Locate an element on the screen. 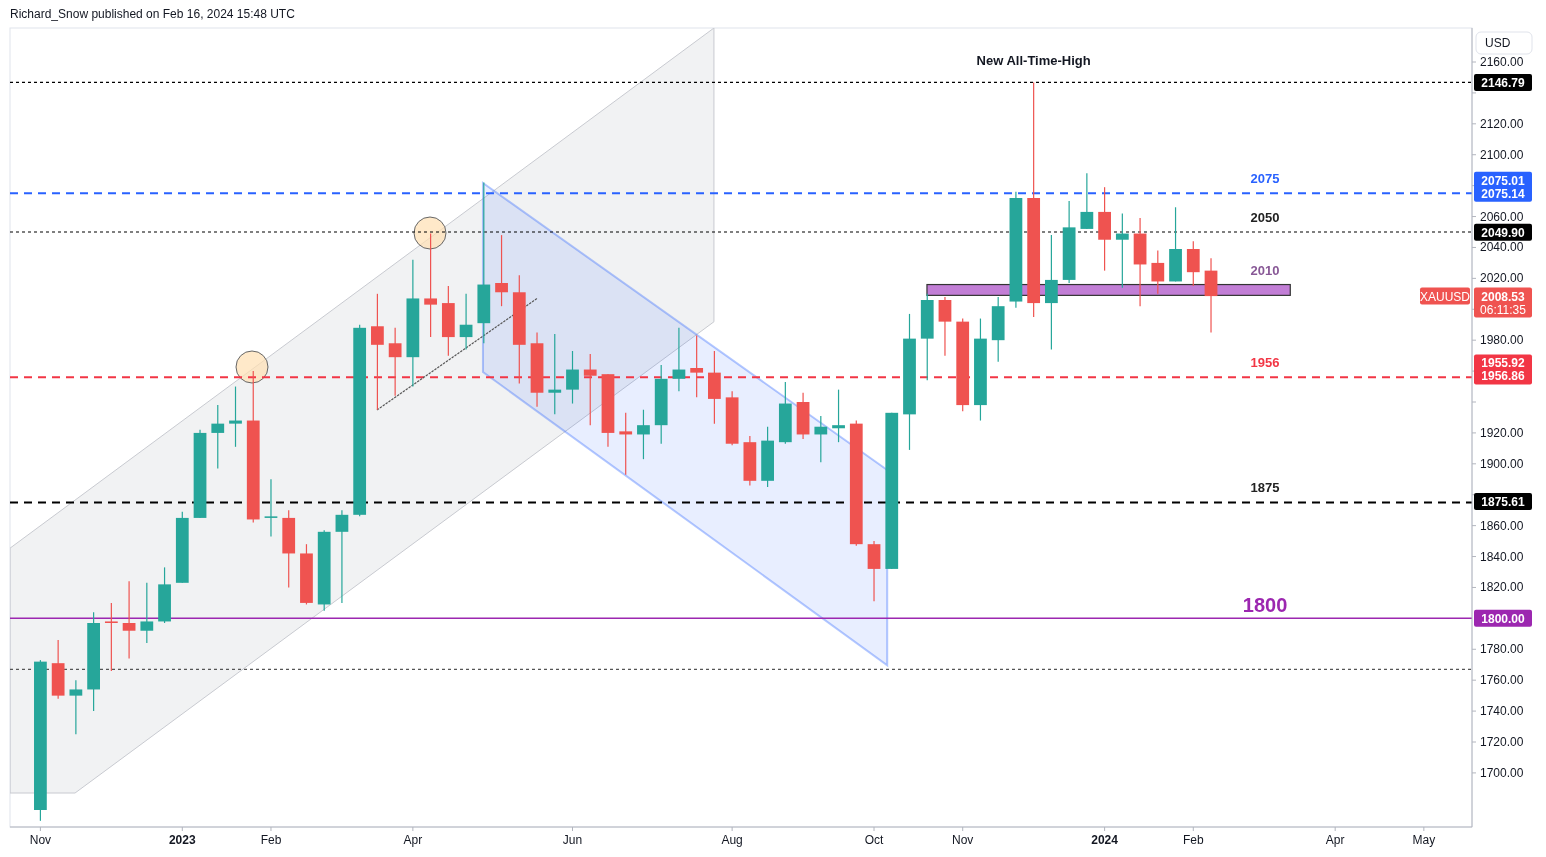 Image resolution: width=1546 pixels, height=857 pixels. y-tick-label: 2040.00 is located at coordinates (1502, 247).